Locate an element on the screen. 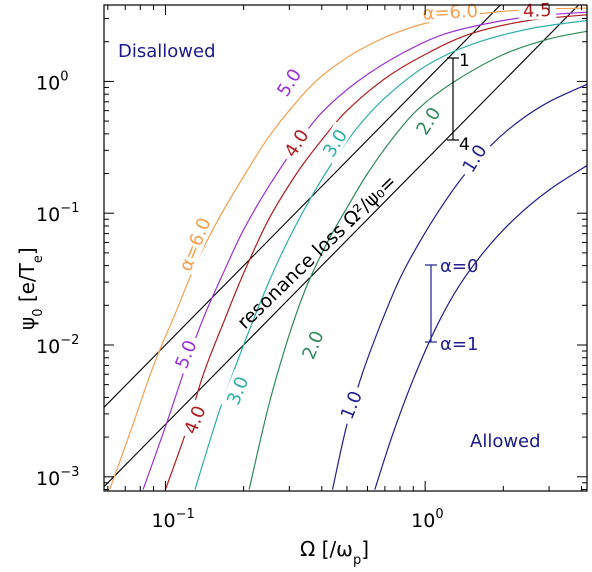 The width and height of the screenshot is (592, 572). region-label-disallowed: Disallowed is located at coordinates (167, 51).